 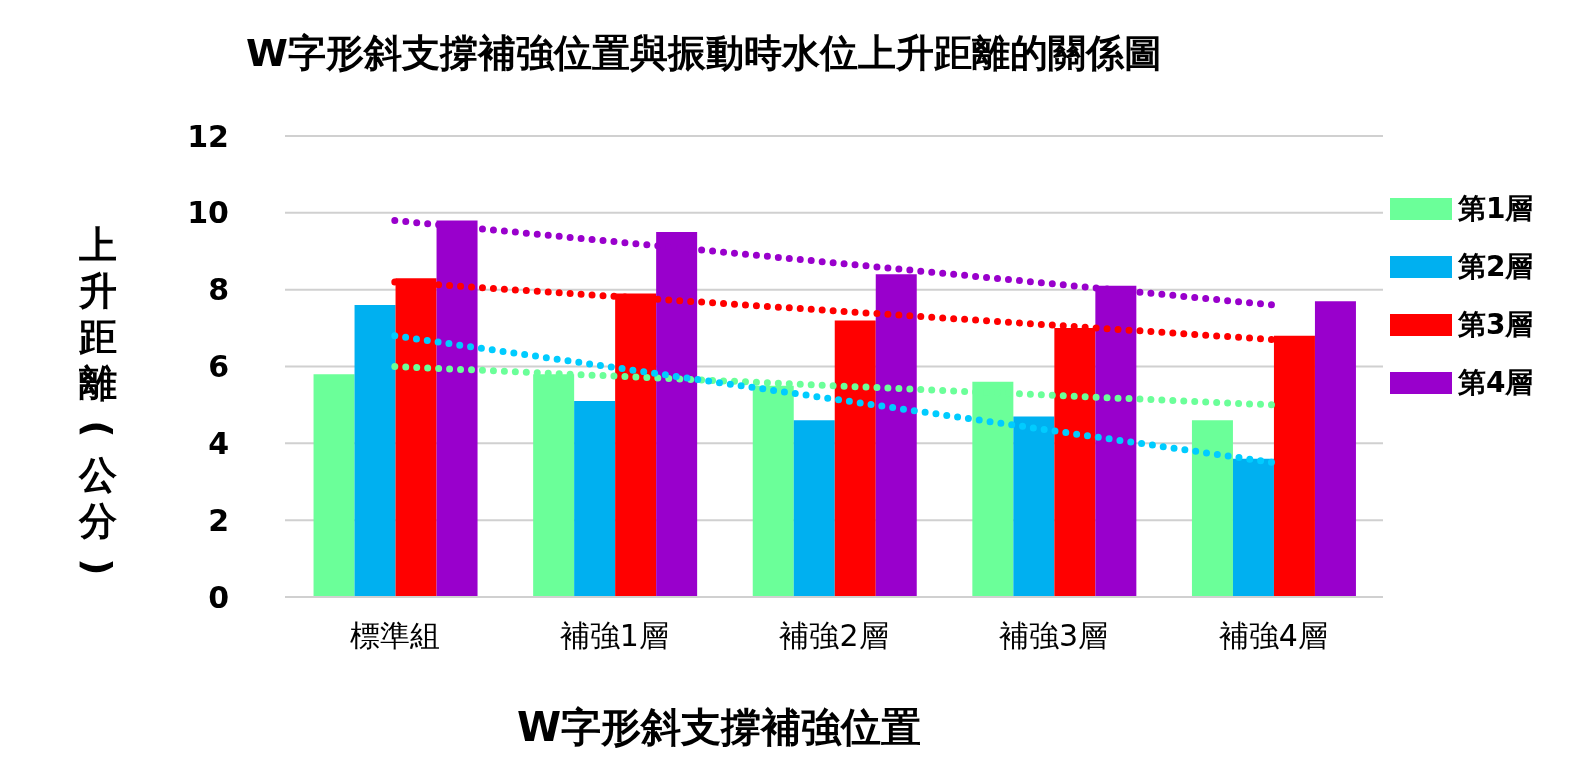 What do you see at coordinates (208, 136) in the screenshot?
I see `y-tick-label: 12` at bounding box center [208, 136].